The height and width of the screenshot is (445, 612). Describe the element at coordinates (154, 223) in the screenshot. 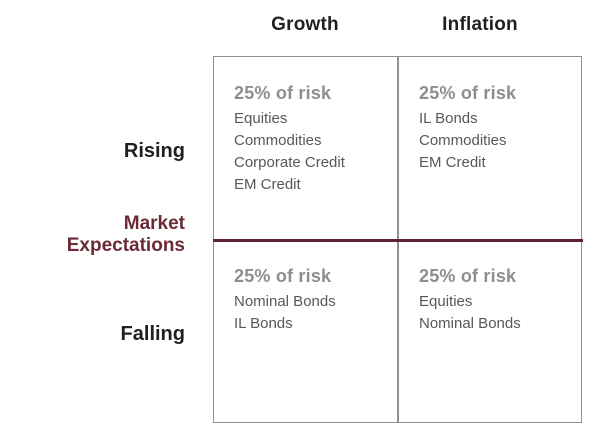

I see `axis-label-line1: Market` at that location.